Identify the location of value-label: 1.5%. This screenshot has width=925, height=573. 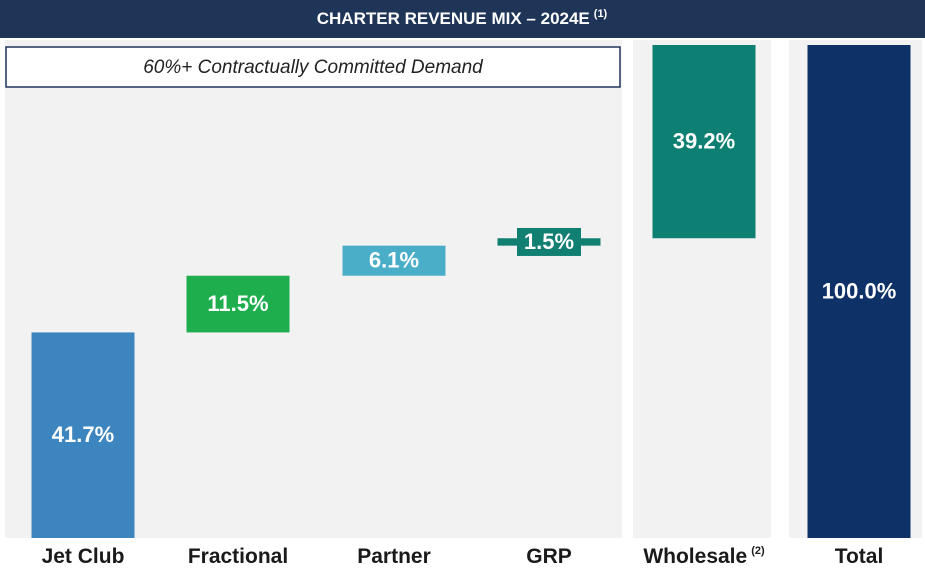
(549, 241).